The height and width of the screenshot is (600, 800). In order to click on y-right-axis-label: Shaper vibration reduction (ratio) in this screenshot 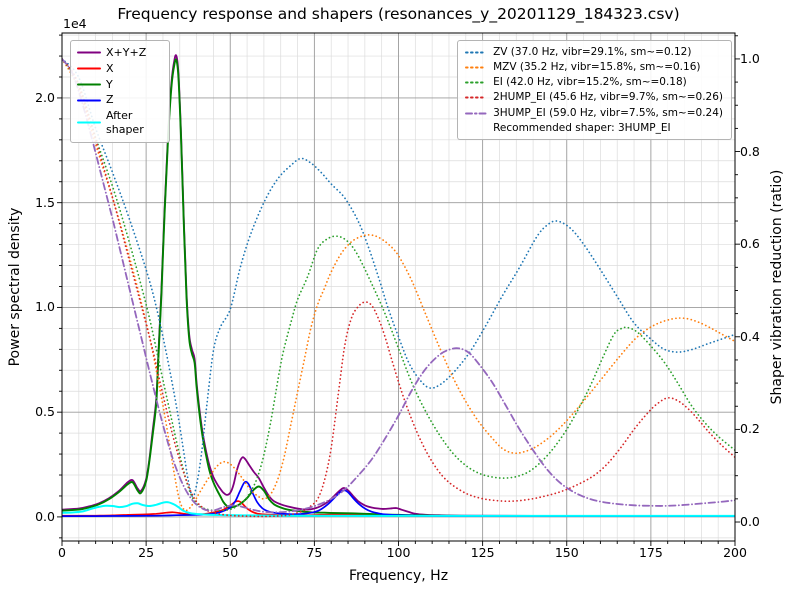, I will do `click(777, 287)`.